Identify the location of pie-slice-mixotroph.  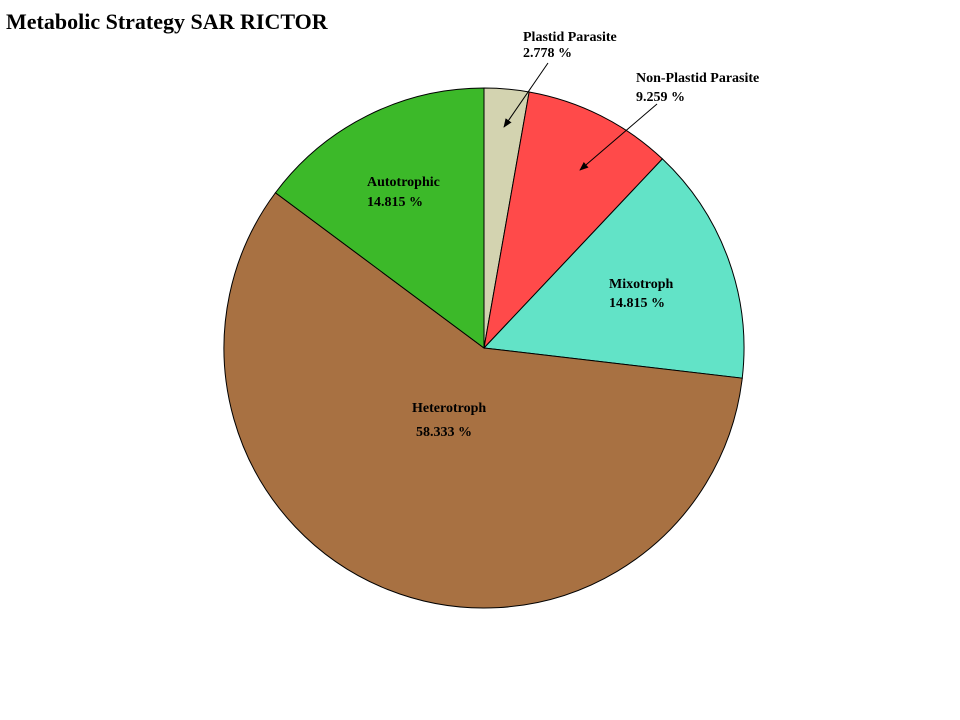
(613, 268).